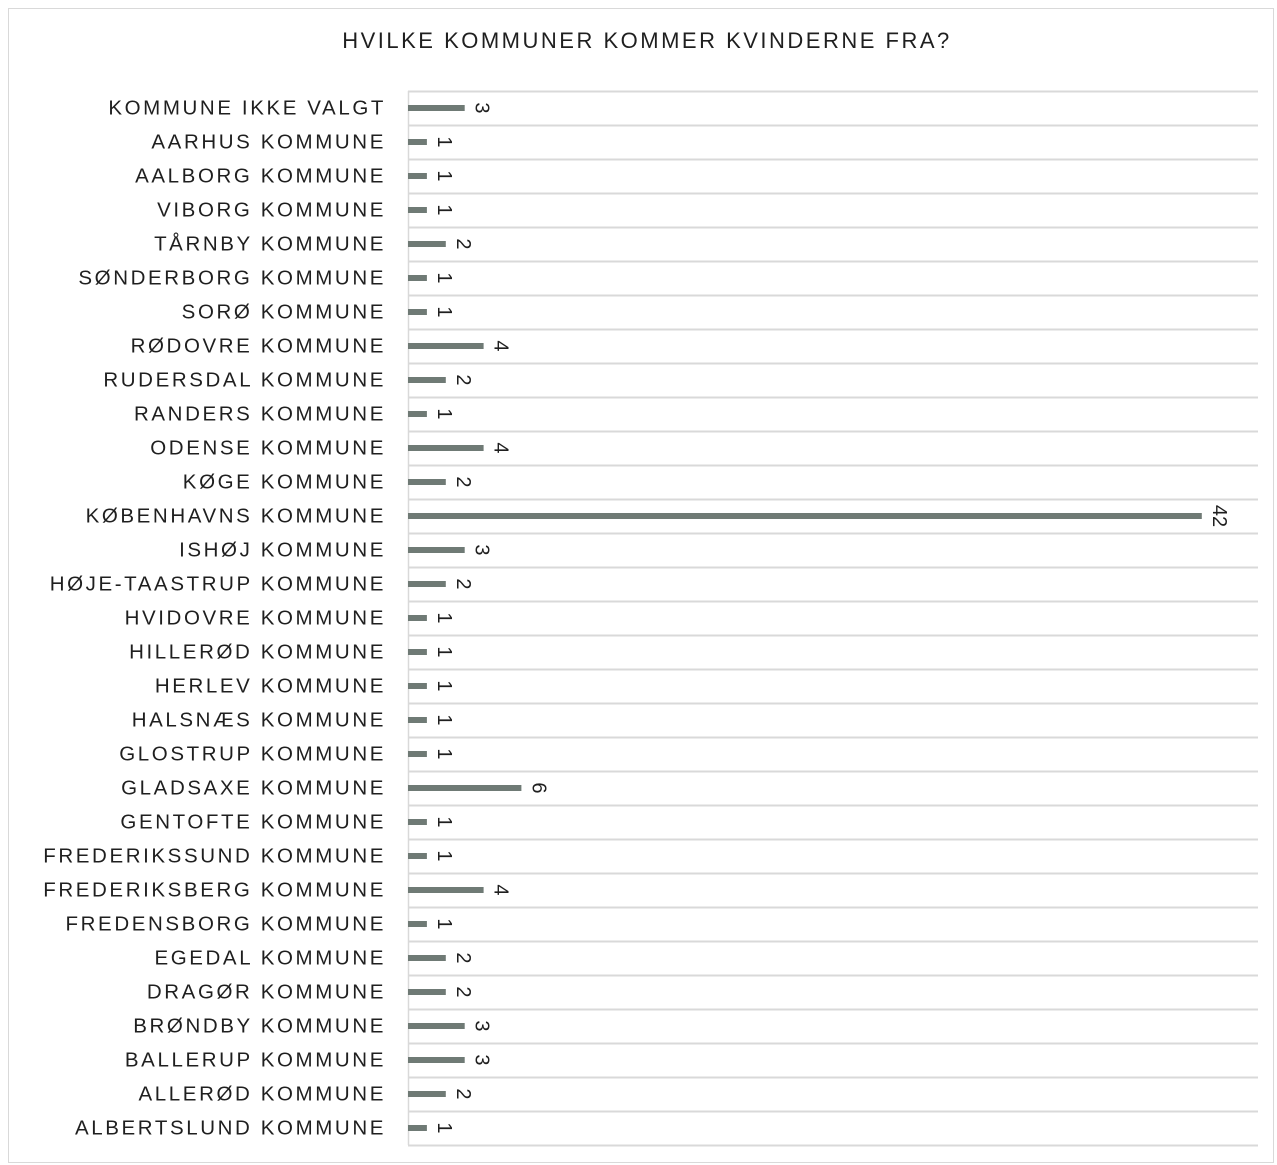 Image resolution: width=1277 pixels, height=1165 pixels. What do you see at coordinates (282, 550) in the screenshot?
I see `category-label: ISHØJ KOMMUNE` at bounding box center [282, 550].